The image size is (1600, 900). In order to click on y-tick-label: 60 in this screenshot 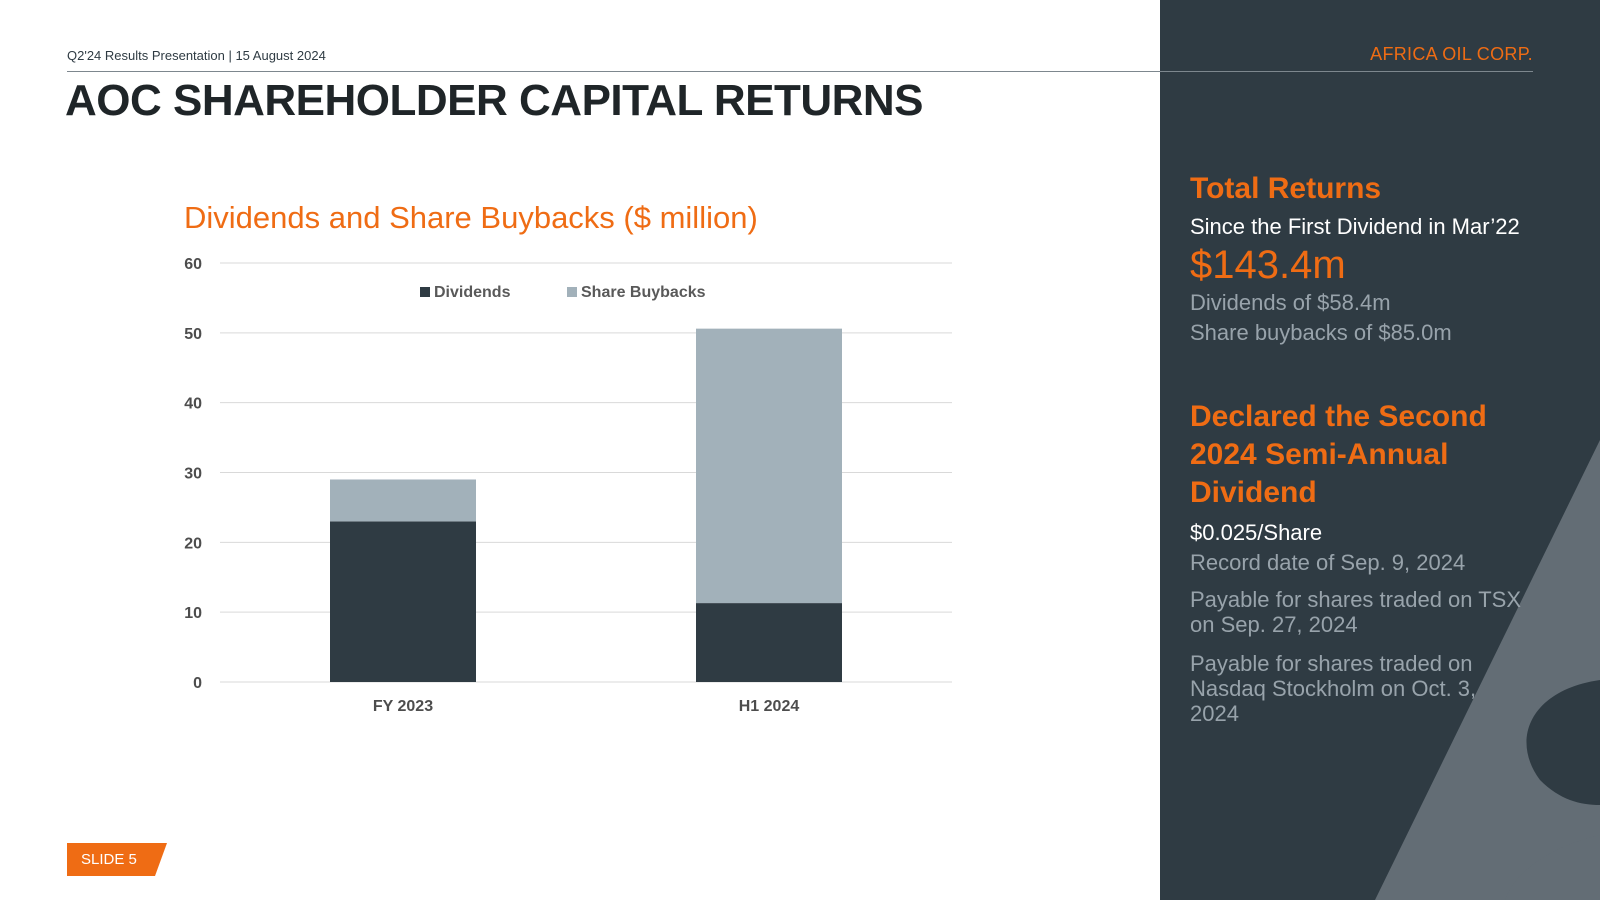, I will do `click(193, 264)`.